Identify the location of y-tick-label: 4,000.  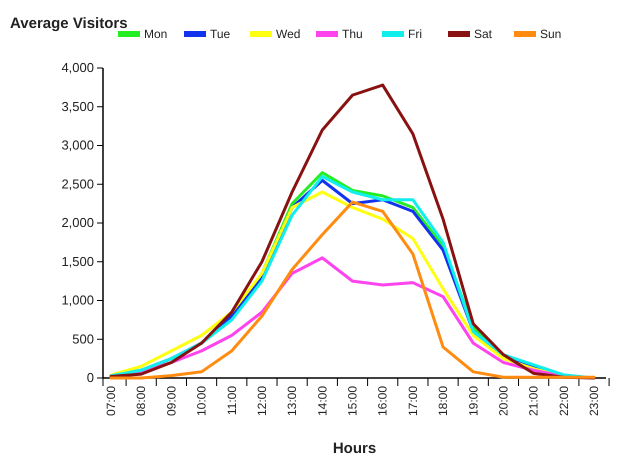
(77, 67).